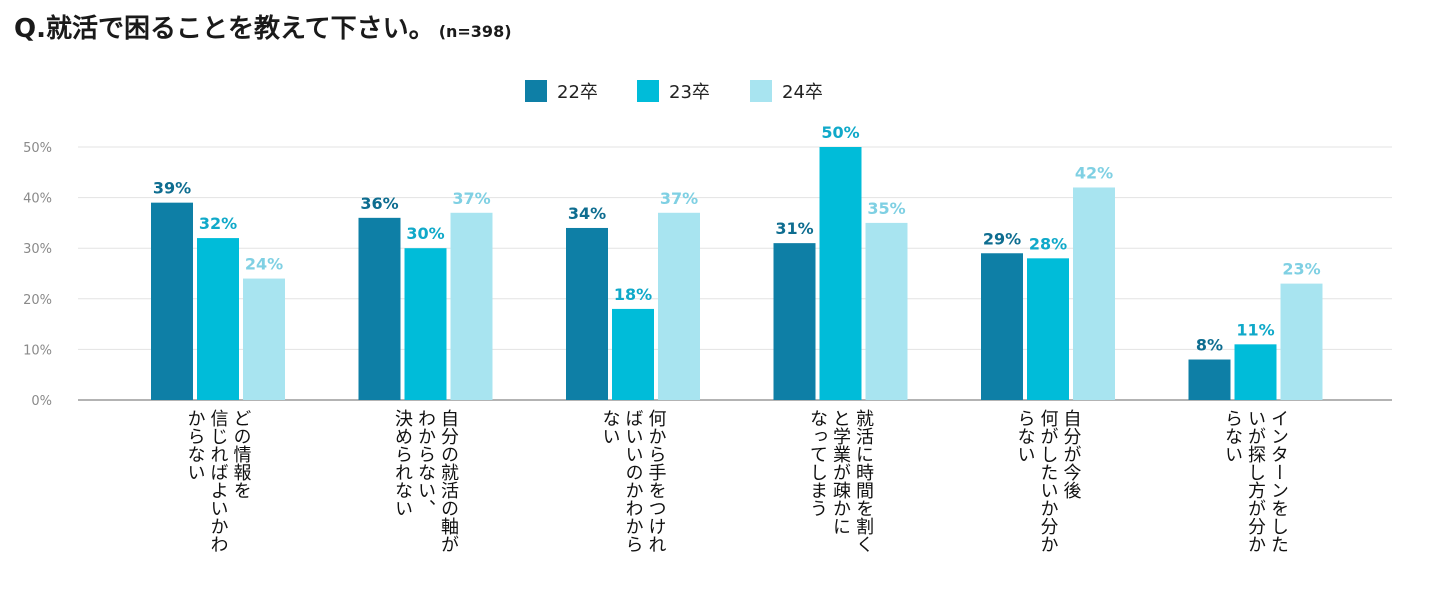  What do you see at coordinates (1094, 172) in the screenshot?
I see `data-label: 42%` at bounding box center [1094, 172].